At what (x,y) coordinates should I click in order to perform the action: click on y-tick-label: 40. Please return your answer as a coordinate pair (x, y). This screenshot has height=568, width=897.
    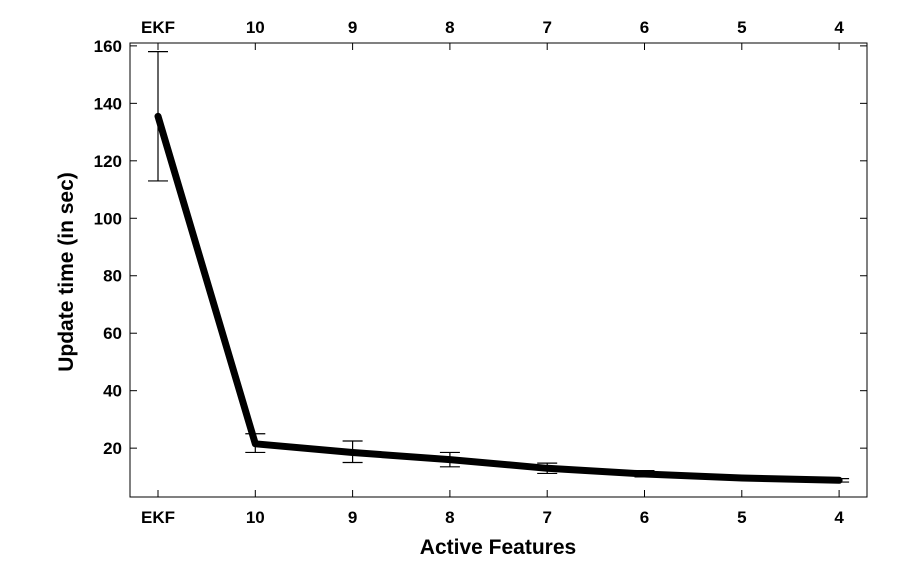
    Looking at the image, I should click on (112, 391).